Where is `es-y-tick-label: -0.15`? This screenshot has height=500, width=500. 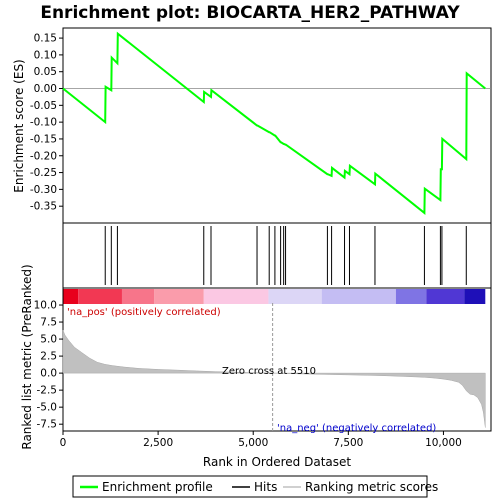 es-y-tick-label: -0.15 is located at coordinates (43, 139).